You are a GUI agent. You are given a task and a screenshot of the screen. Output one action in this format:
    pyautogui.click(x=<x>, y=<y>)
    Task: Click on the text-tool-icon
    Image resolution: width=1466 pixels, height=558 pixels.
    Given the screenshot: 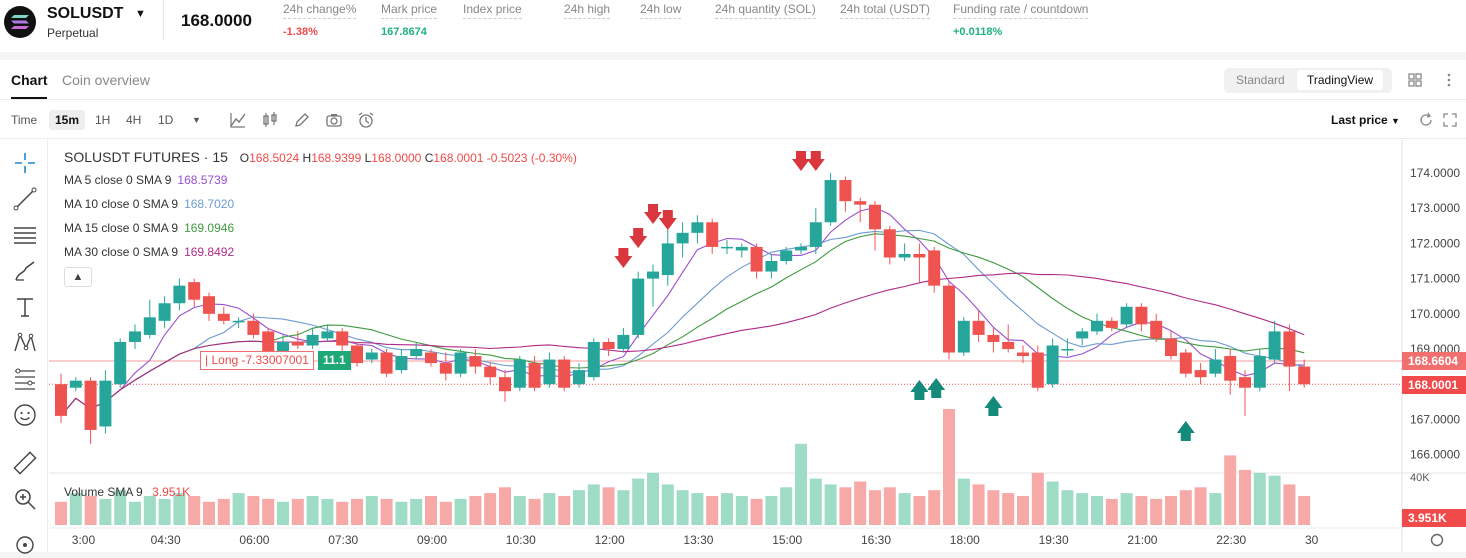 What is the action you would take?
    pyautogui.click(x=25, y=307)
    